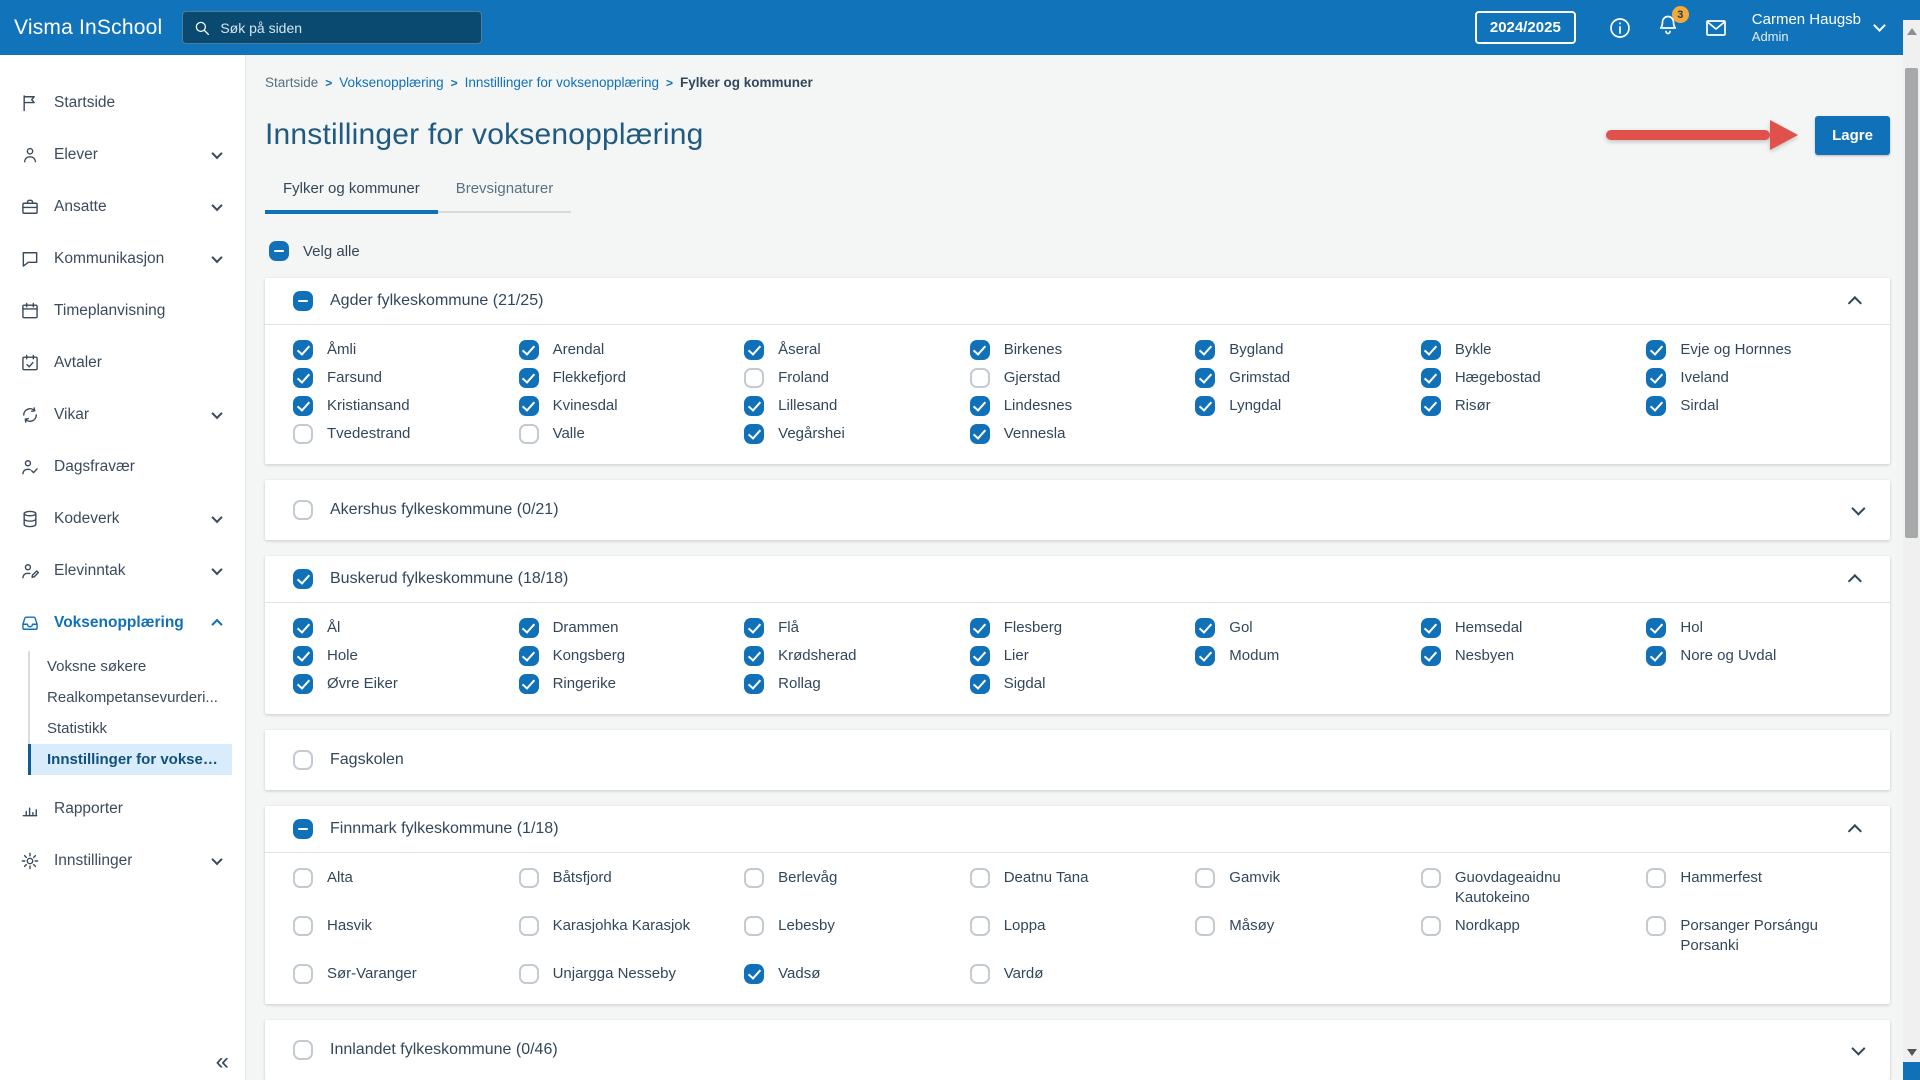  What do you see at coordinates (852, 350) in the screenshot?
I see `municipality-option-åseral: Åseral` at bounding box center [852, 350].